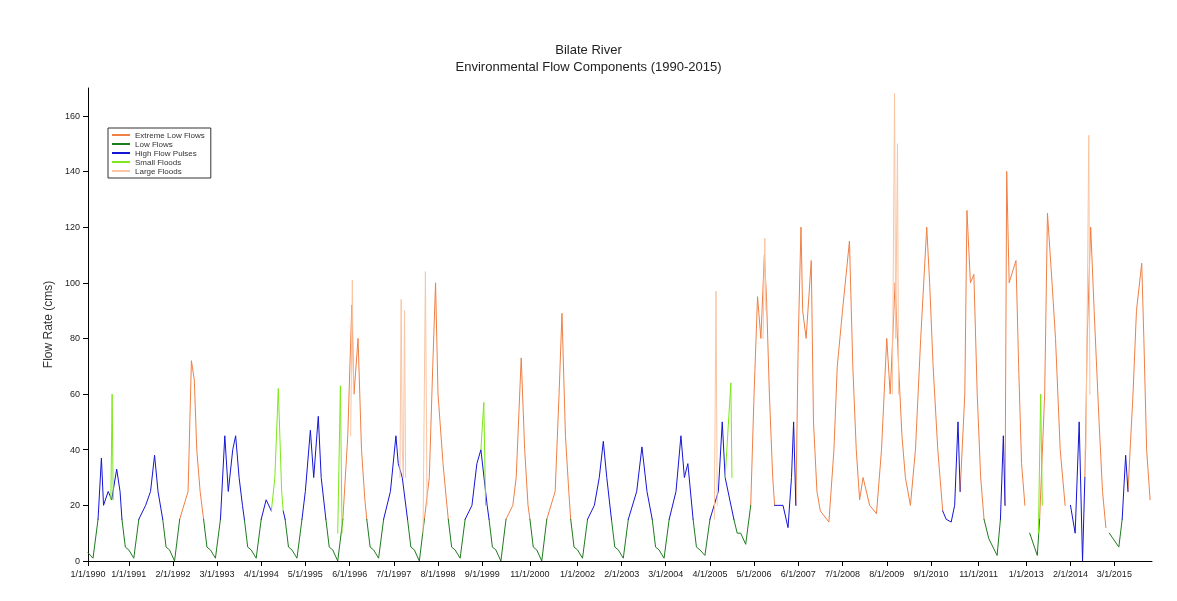 The height and width of the screenshot is (601, 1177). I want to click on x-tick-label: 3/1/1993, so click(217, 573).